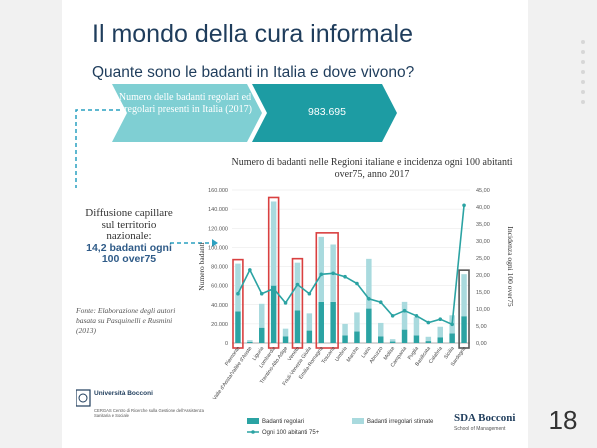 The image size is (597, 448). I want to click on y2-tick-label: 35,00, so click(483, 225).